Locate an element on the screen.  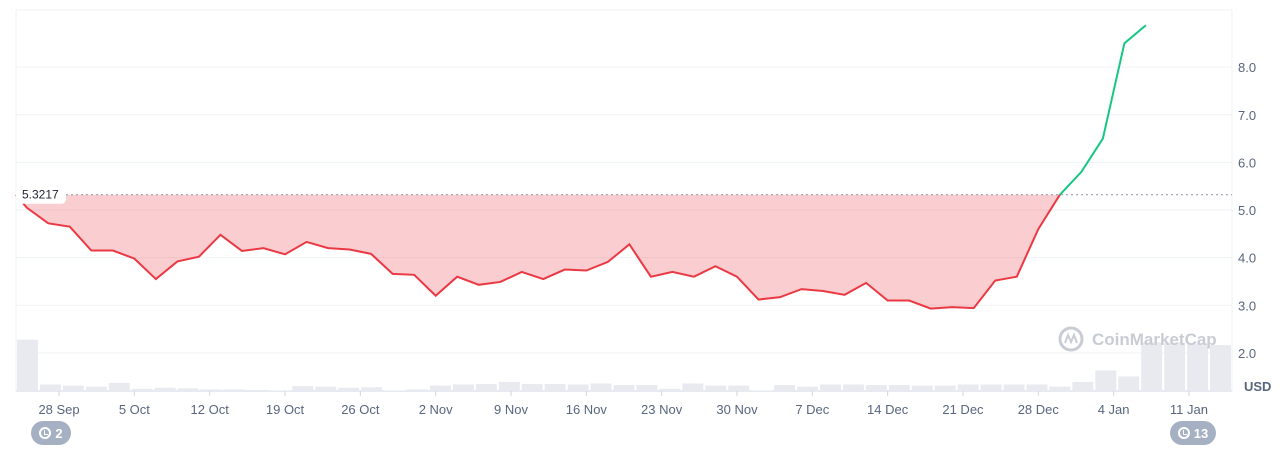
y-tick-label: 5.0 is located at coordinates (1247, 210).